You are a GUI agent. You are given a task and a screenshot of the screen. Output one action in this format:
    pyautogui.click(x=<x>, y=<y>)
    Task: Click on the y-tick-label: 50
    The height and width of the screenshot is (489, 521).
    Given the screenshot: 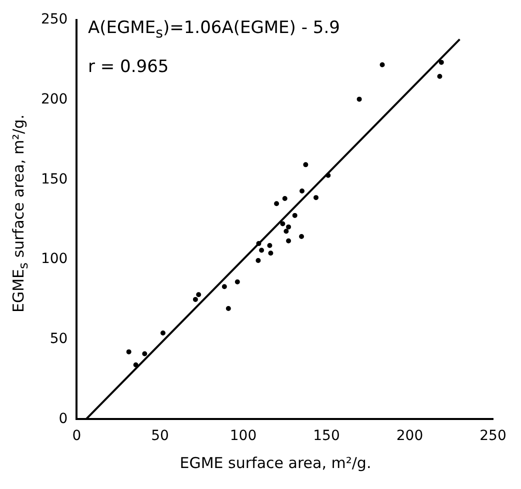 What is the action you would take?
    pyautogui.click(x=59, y=339)
    